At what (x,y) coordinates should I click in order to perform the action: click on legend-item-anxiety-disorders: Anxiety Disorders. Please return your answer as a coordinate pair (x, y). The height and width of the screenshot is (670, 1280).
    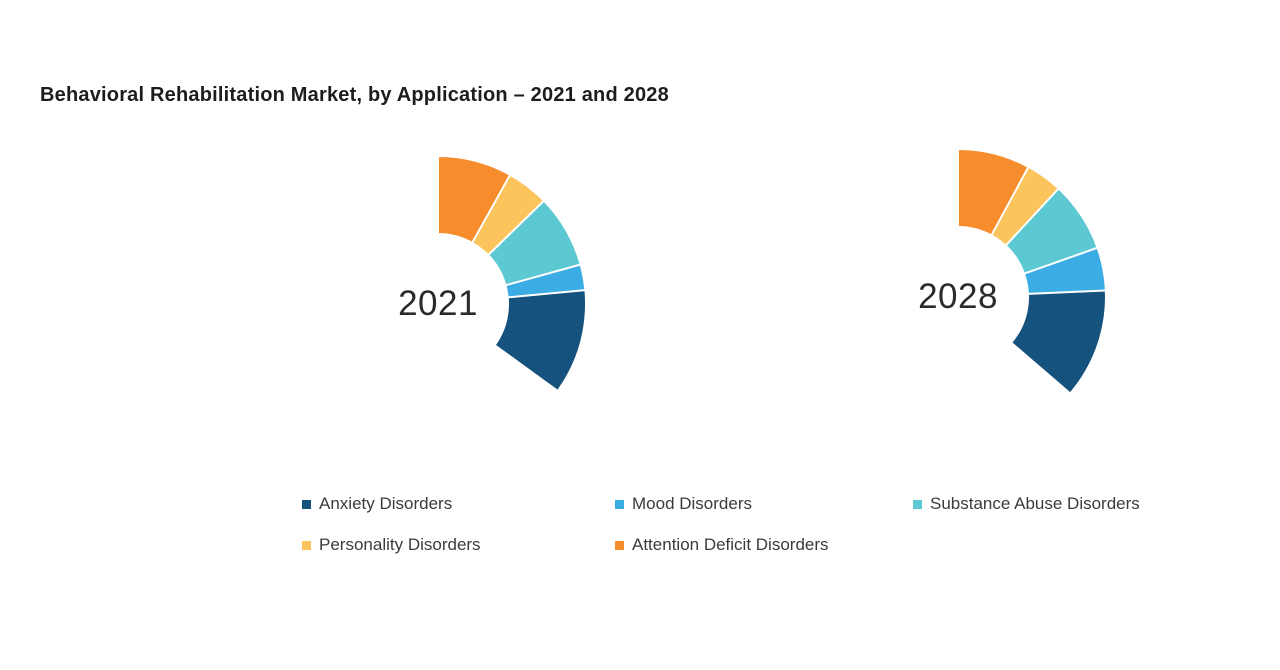
    Looking at the image, I should click on (377, 504).